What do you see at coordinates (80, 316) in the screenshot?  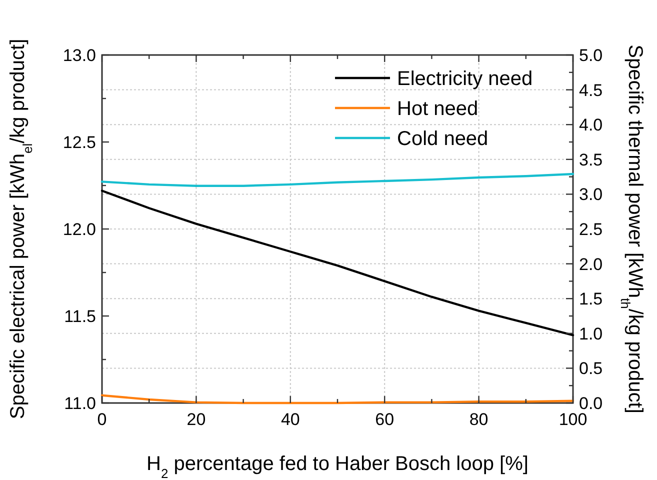 I see `y-tick-label: 11.5` at bounding box center [80, 316].